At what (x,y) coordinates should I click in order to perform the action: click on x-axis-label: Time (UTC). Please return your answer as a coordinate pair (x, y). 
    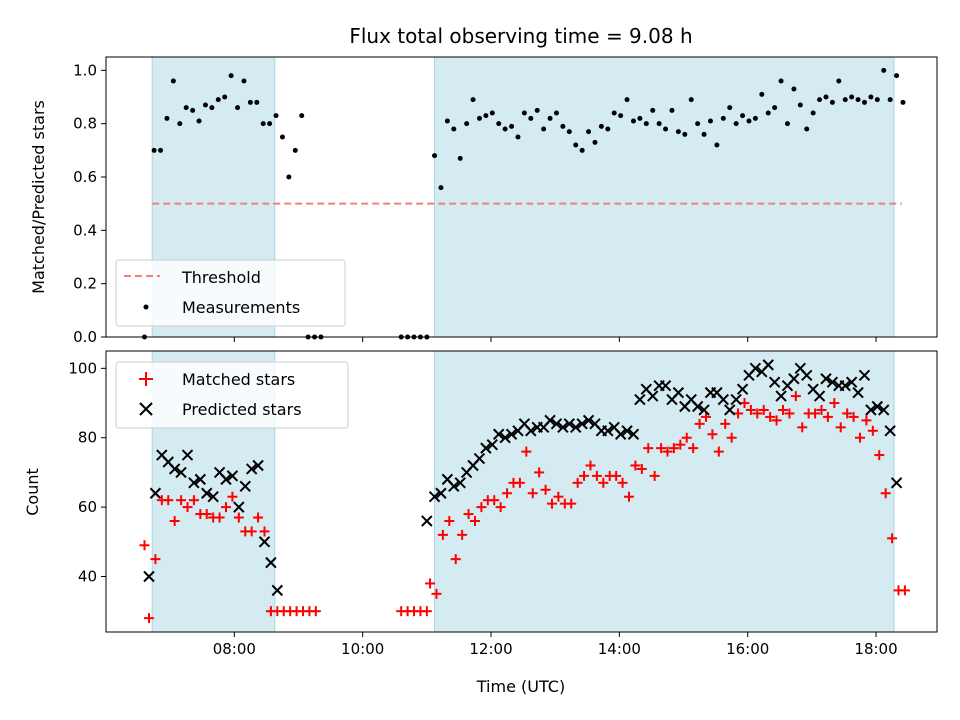
    Looking at the image, I should click on (520, 686).